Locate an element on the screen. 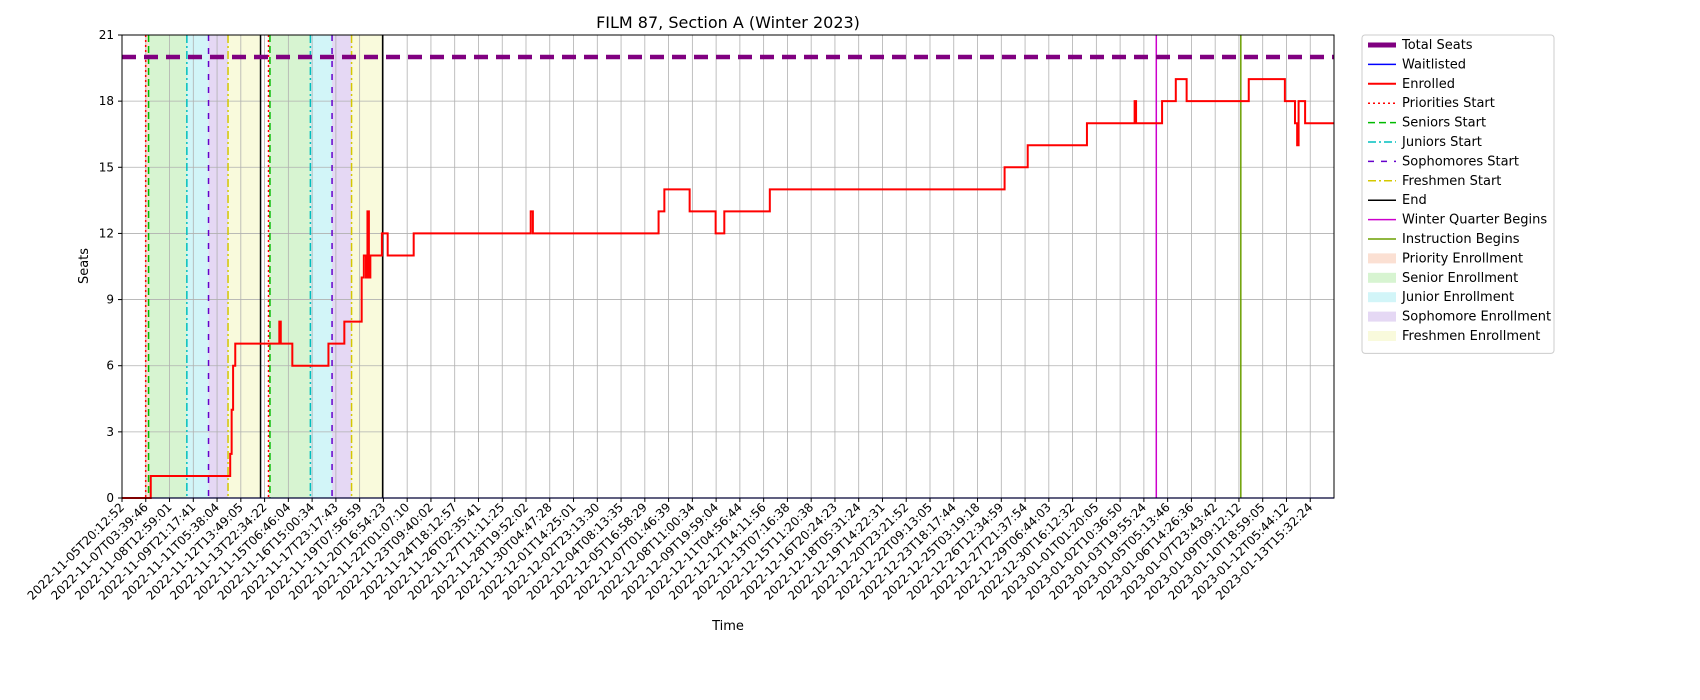 This screenshot has width=1700, height=700. y-tick-label: 15 is located at coordinates (106, 167).